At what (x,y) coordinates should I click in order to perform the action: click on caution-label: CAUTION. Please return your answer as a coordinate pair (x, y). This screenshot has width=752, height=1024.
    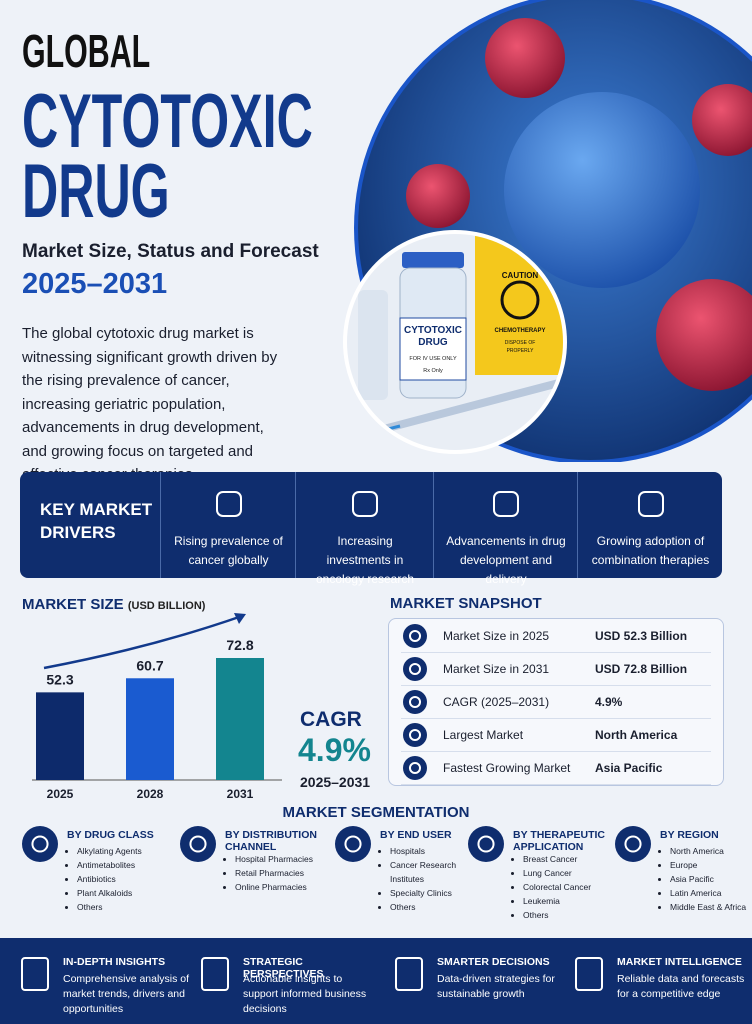
    Looking at the image, I should click on (520, 275).